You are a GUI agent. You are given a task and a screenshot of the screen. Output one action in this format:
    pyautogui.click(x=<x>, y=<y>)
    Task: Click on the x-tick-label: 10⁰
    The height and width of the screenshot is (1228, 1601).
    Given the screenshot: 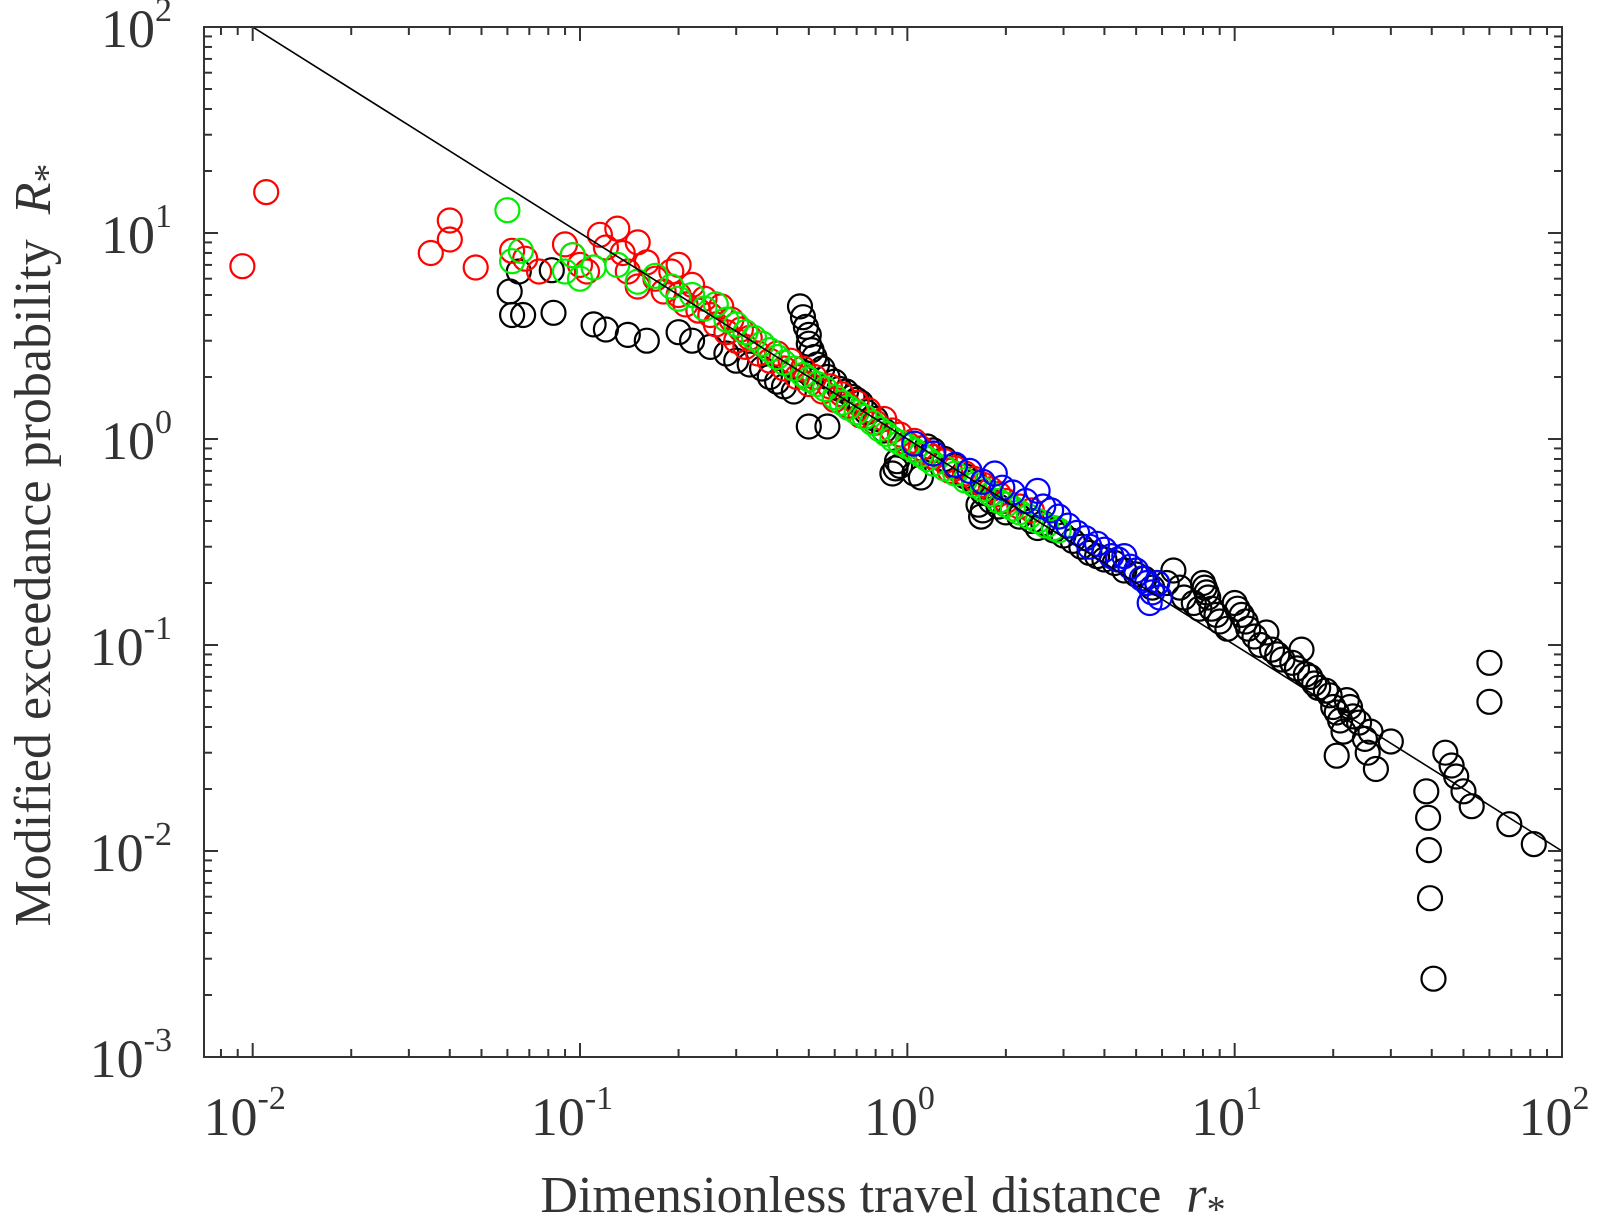 What is the action you would take?
    pyautogui.click(x=899, y=1113)
    